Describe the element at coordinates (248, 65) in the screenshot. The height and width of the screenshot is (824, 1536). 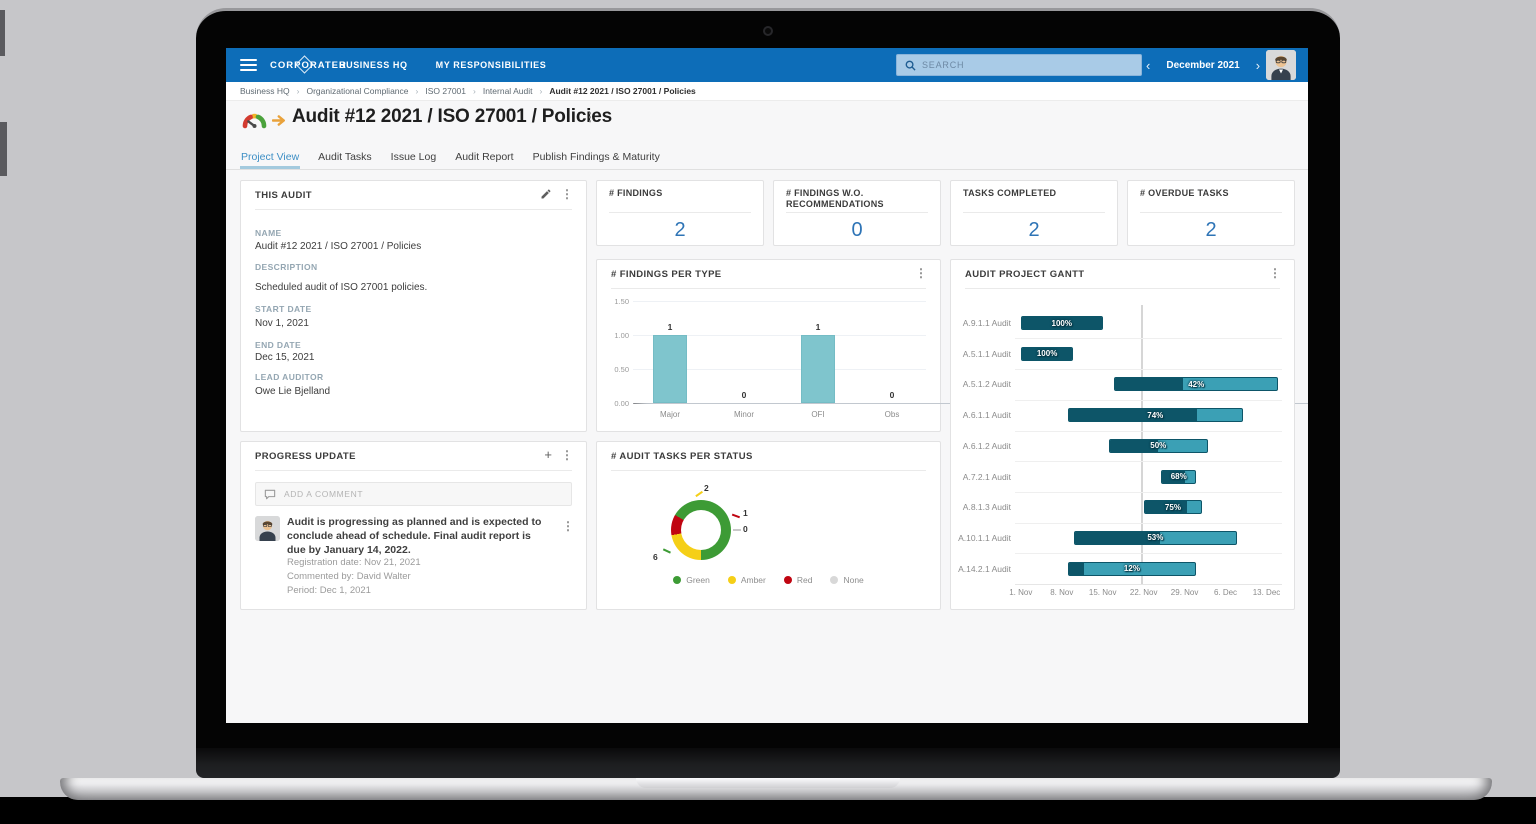
I see `hamburger-menu-icon` at that location.